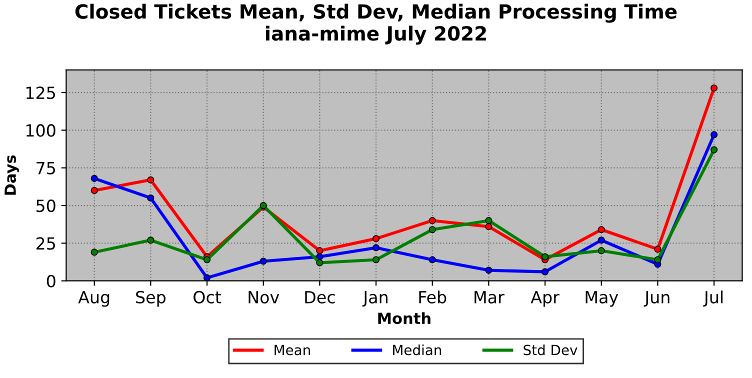 This screenshot has width=752, height=378. What do you see at coordinates (94, 299) in the screenshot?
I see `x-tick-label: Aug` at bounding box center [94, 299].